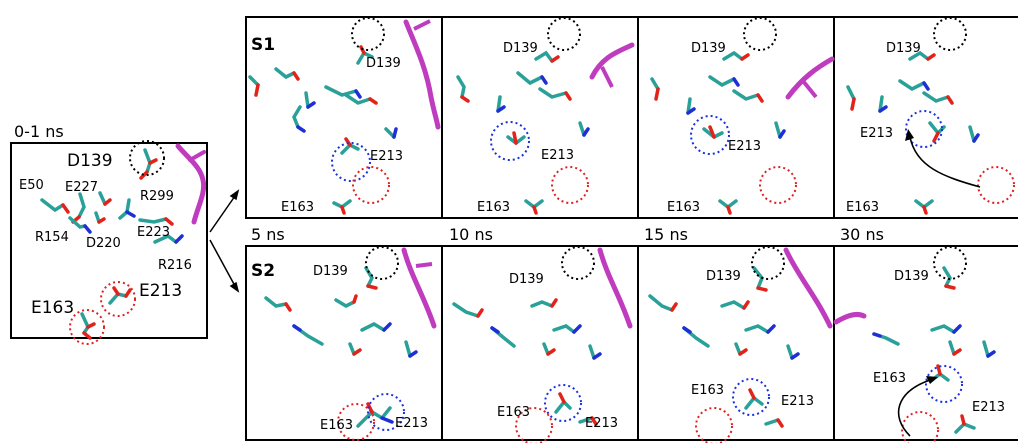 The width and height of the screenshot is (1018, 443). What do you see at coordinates (545, 116) in the screenshot?
I see `panel-s1-10ns` at bounding box center [545, 116].